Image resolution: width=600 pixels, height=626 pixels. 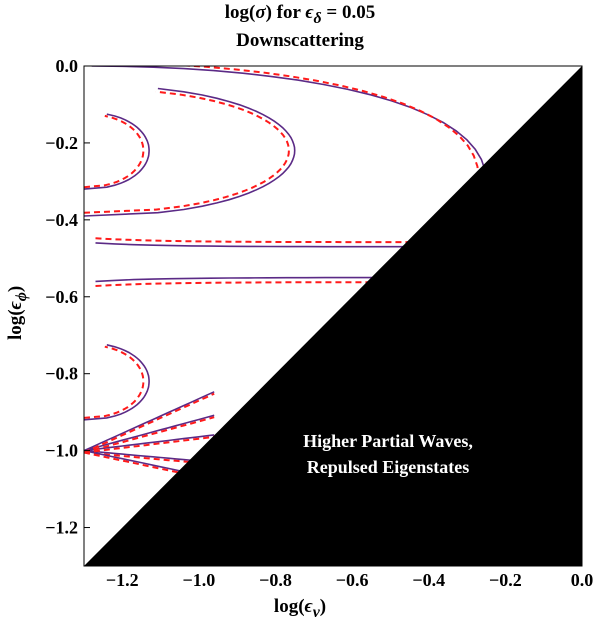 I want to click on y-tick-label: −1.2, so click(x=61, y=528).